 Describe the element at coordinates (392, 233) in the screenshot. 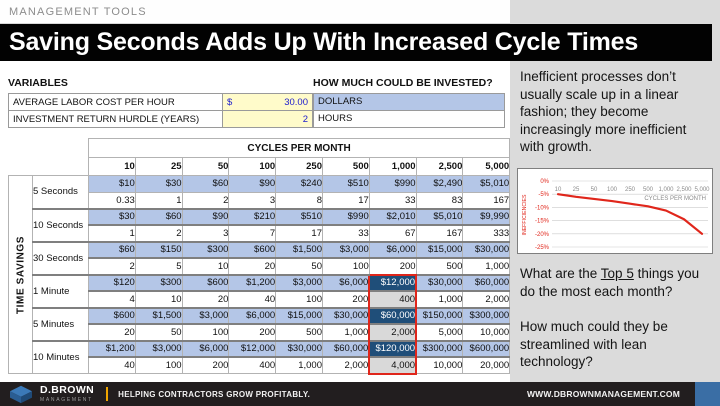

I see `hours-cell: 67` at that location.